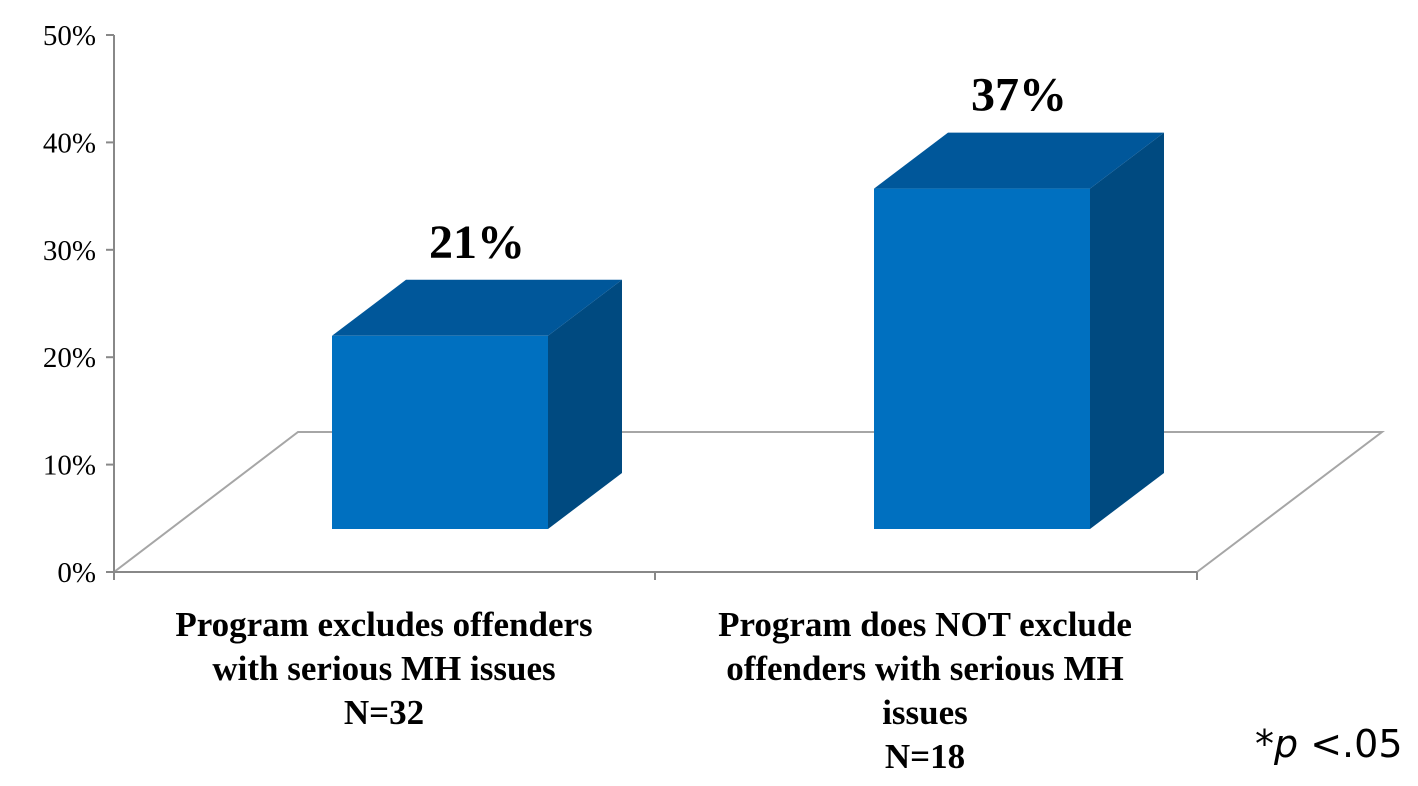  What do you see at coordinates (655, 575) in the screenshot?
I see `x-axis` at bounding box center [655, 575].